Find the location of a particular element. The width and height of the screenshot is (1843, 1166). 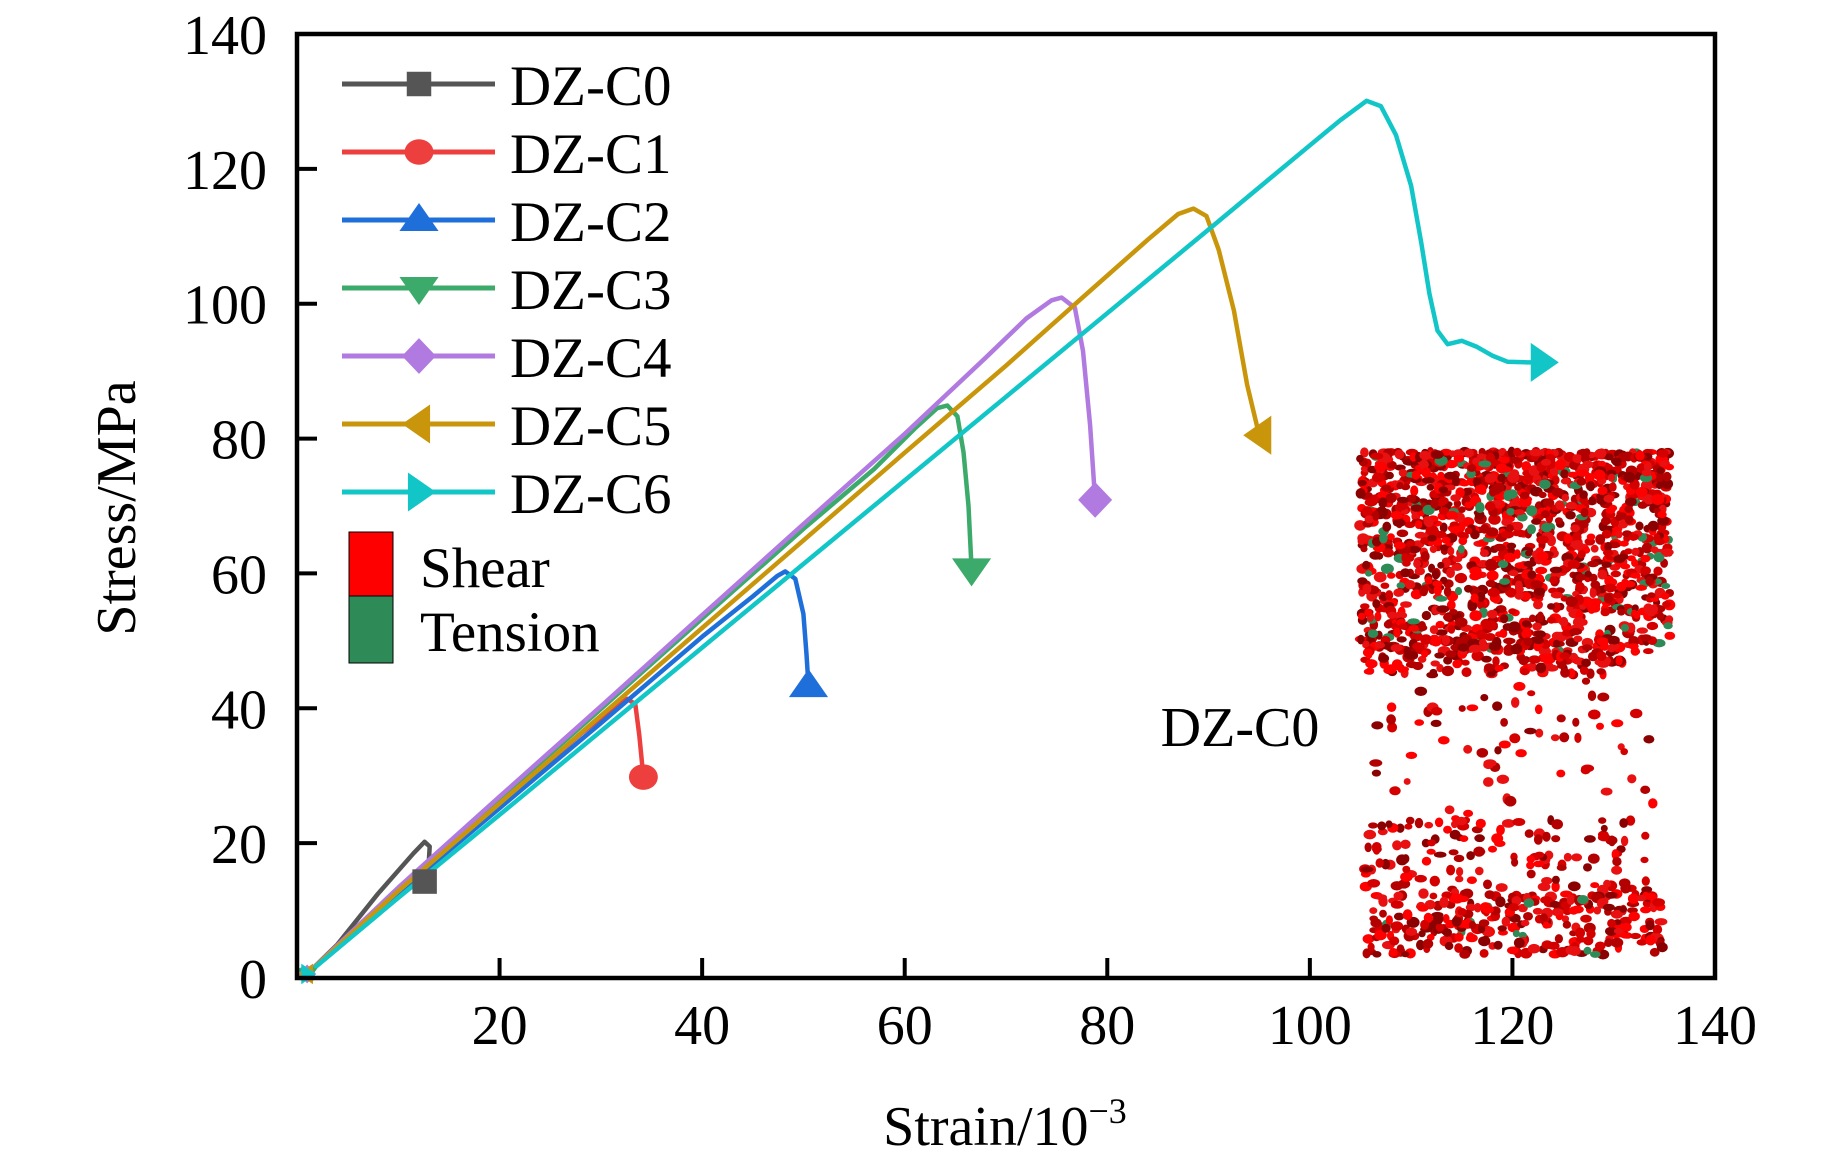

legend-marker-circle is located at coordinates (419, 152).